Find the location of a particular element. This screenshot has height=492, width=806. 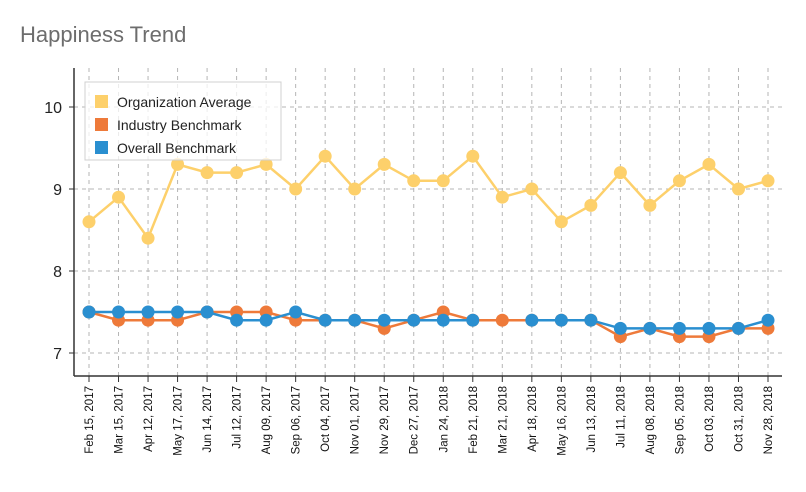

x-tick-label: Jan 24, 2018 is located at coordinates (444, 419).